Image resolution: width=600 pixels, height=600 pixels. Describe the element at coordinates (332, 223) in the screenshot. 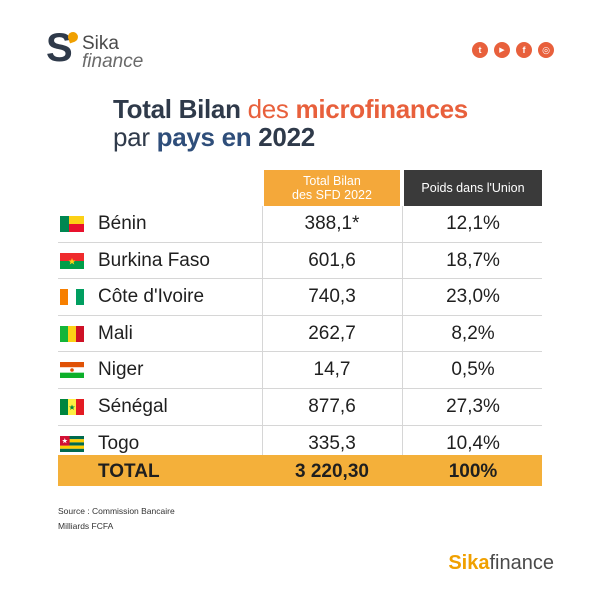

I see `total-bilan-value: 388,1*` at that location.